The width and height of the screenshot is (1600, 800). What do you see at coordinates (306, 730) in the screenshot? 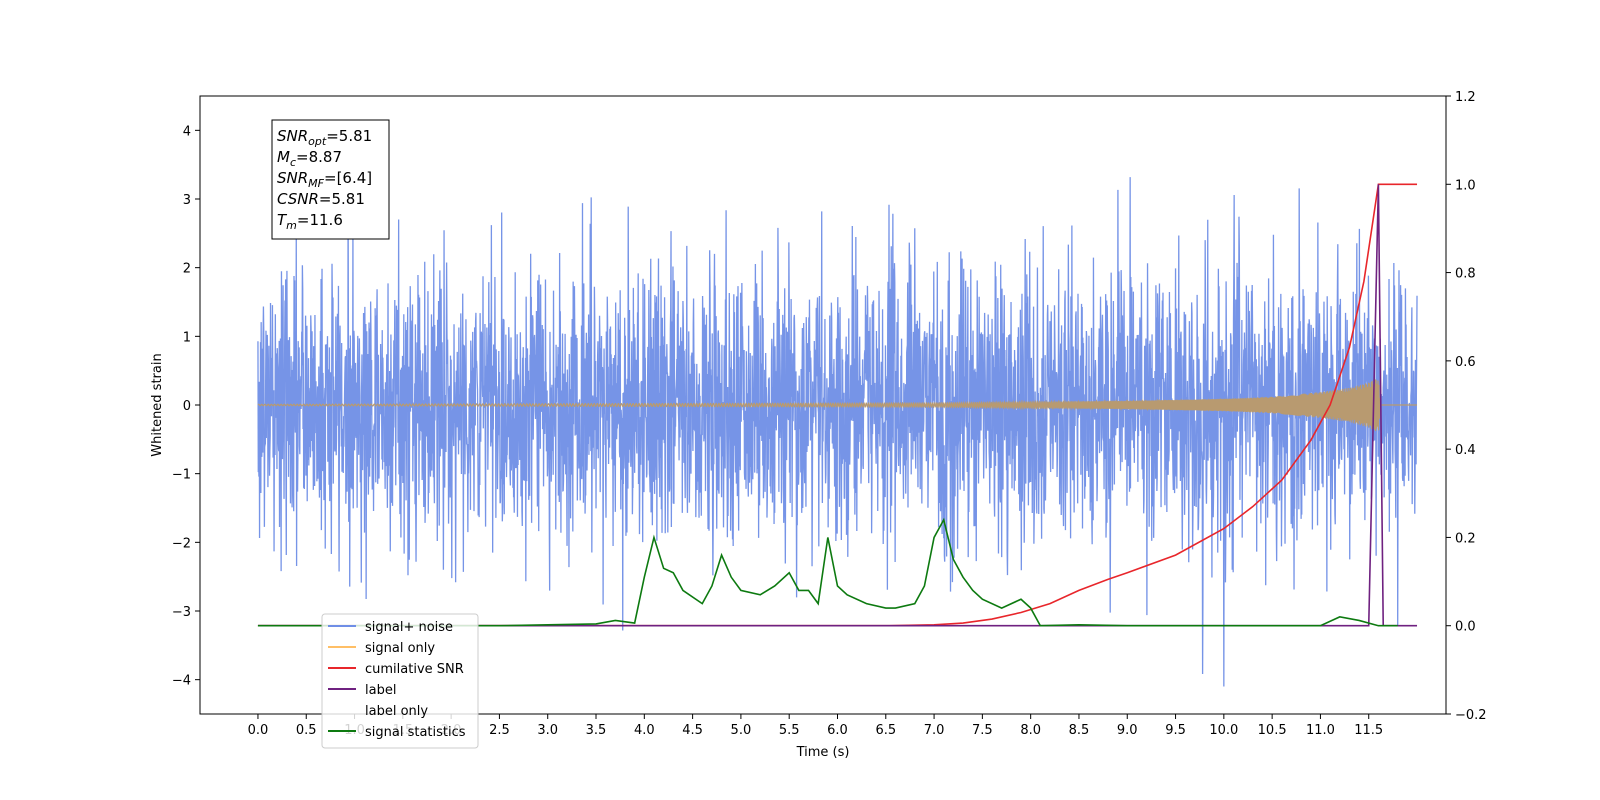
I see `x-tick-label: 0.5` at bounding box center [306, 730].